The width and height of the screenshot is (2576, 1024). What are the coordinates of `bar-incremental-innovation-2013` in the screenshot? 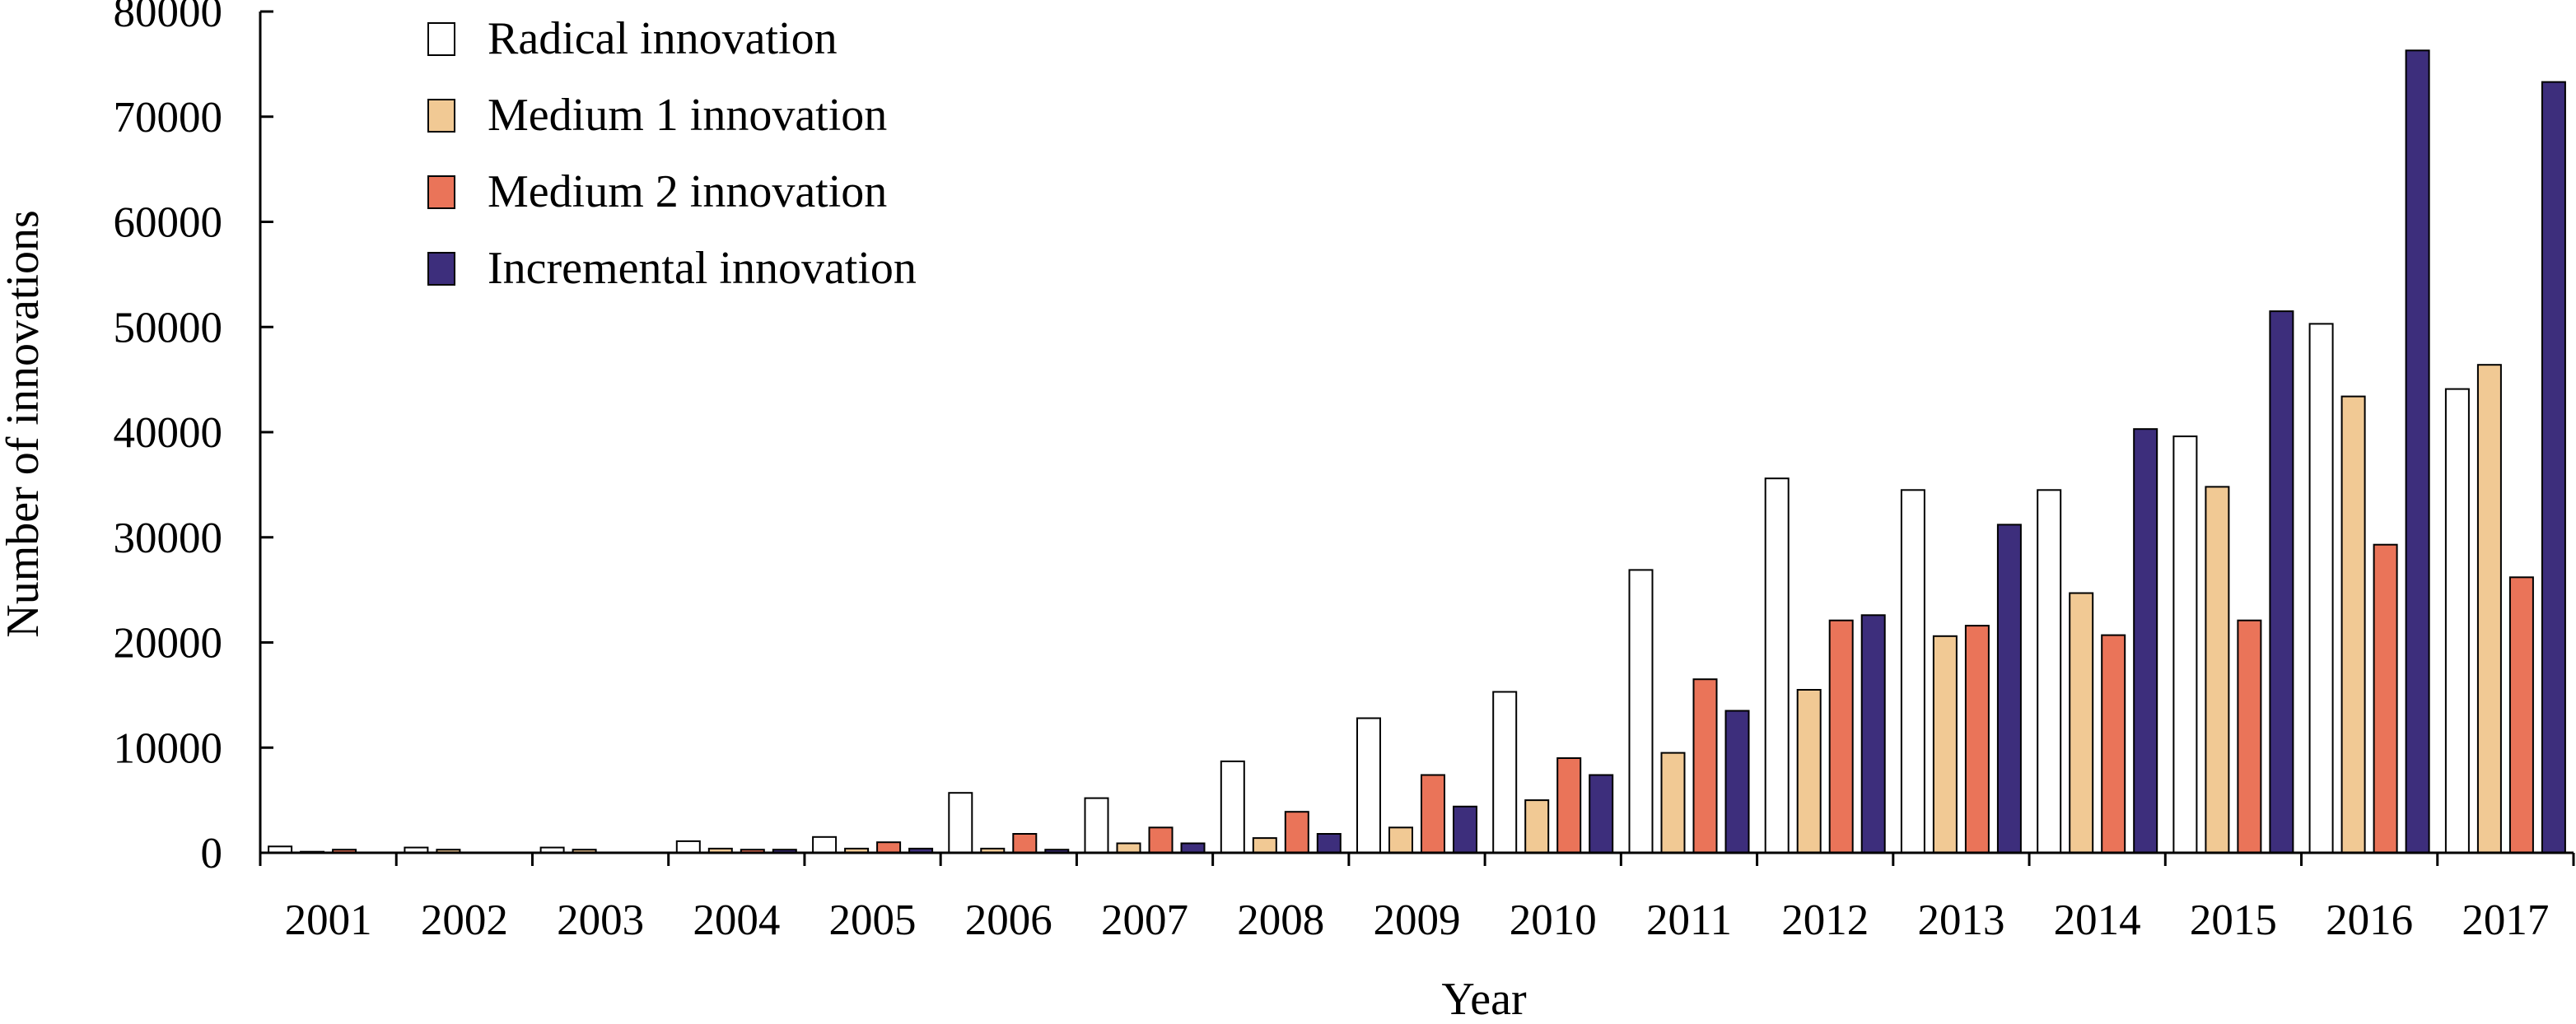 It's located at (2009, 689).